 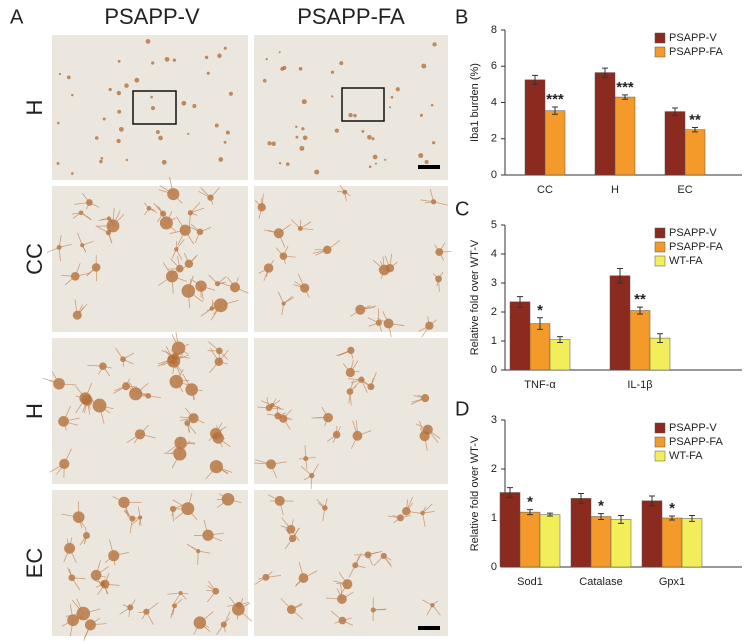 What do you see at coordinates (639, 385) in the screenshot?
I see `x-tick-label: IL-1β` at bounding box center [639, 385].